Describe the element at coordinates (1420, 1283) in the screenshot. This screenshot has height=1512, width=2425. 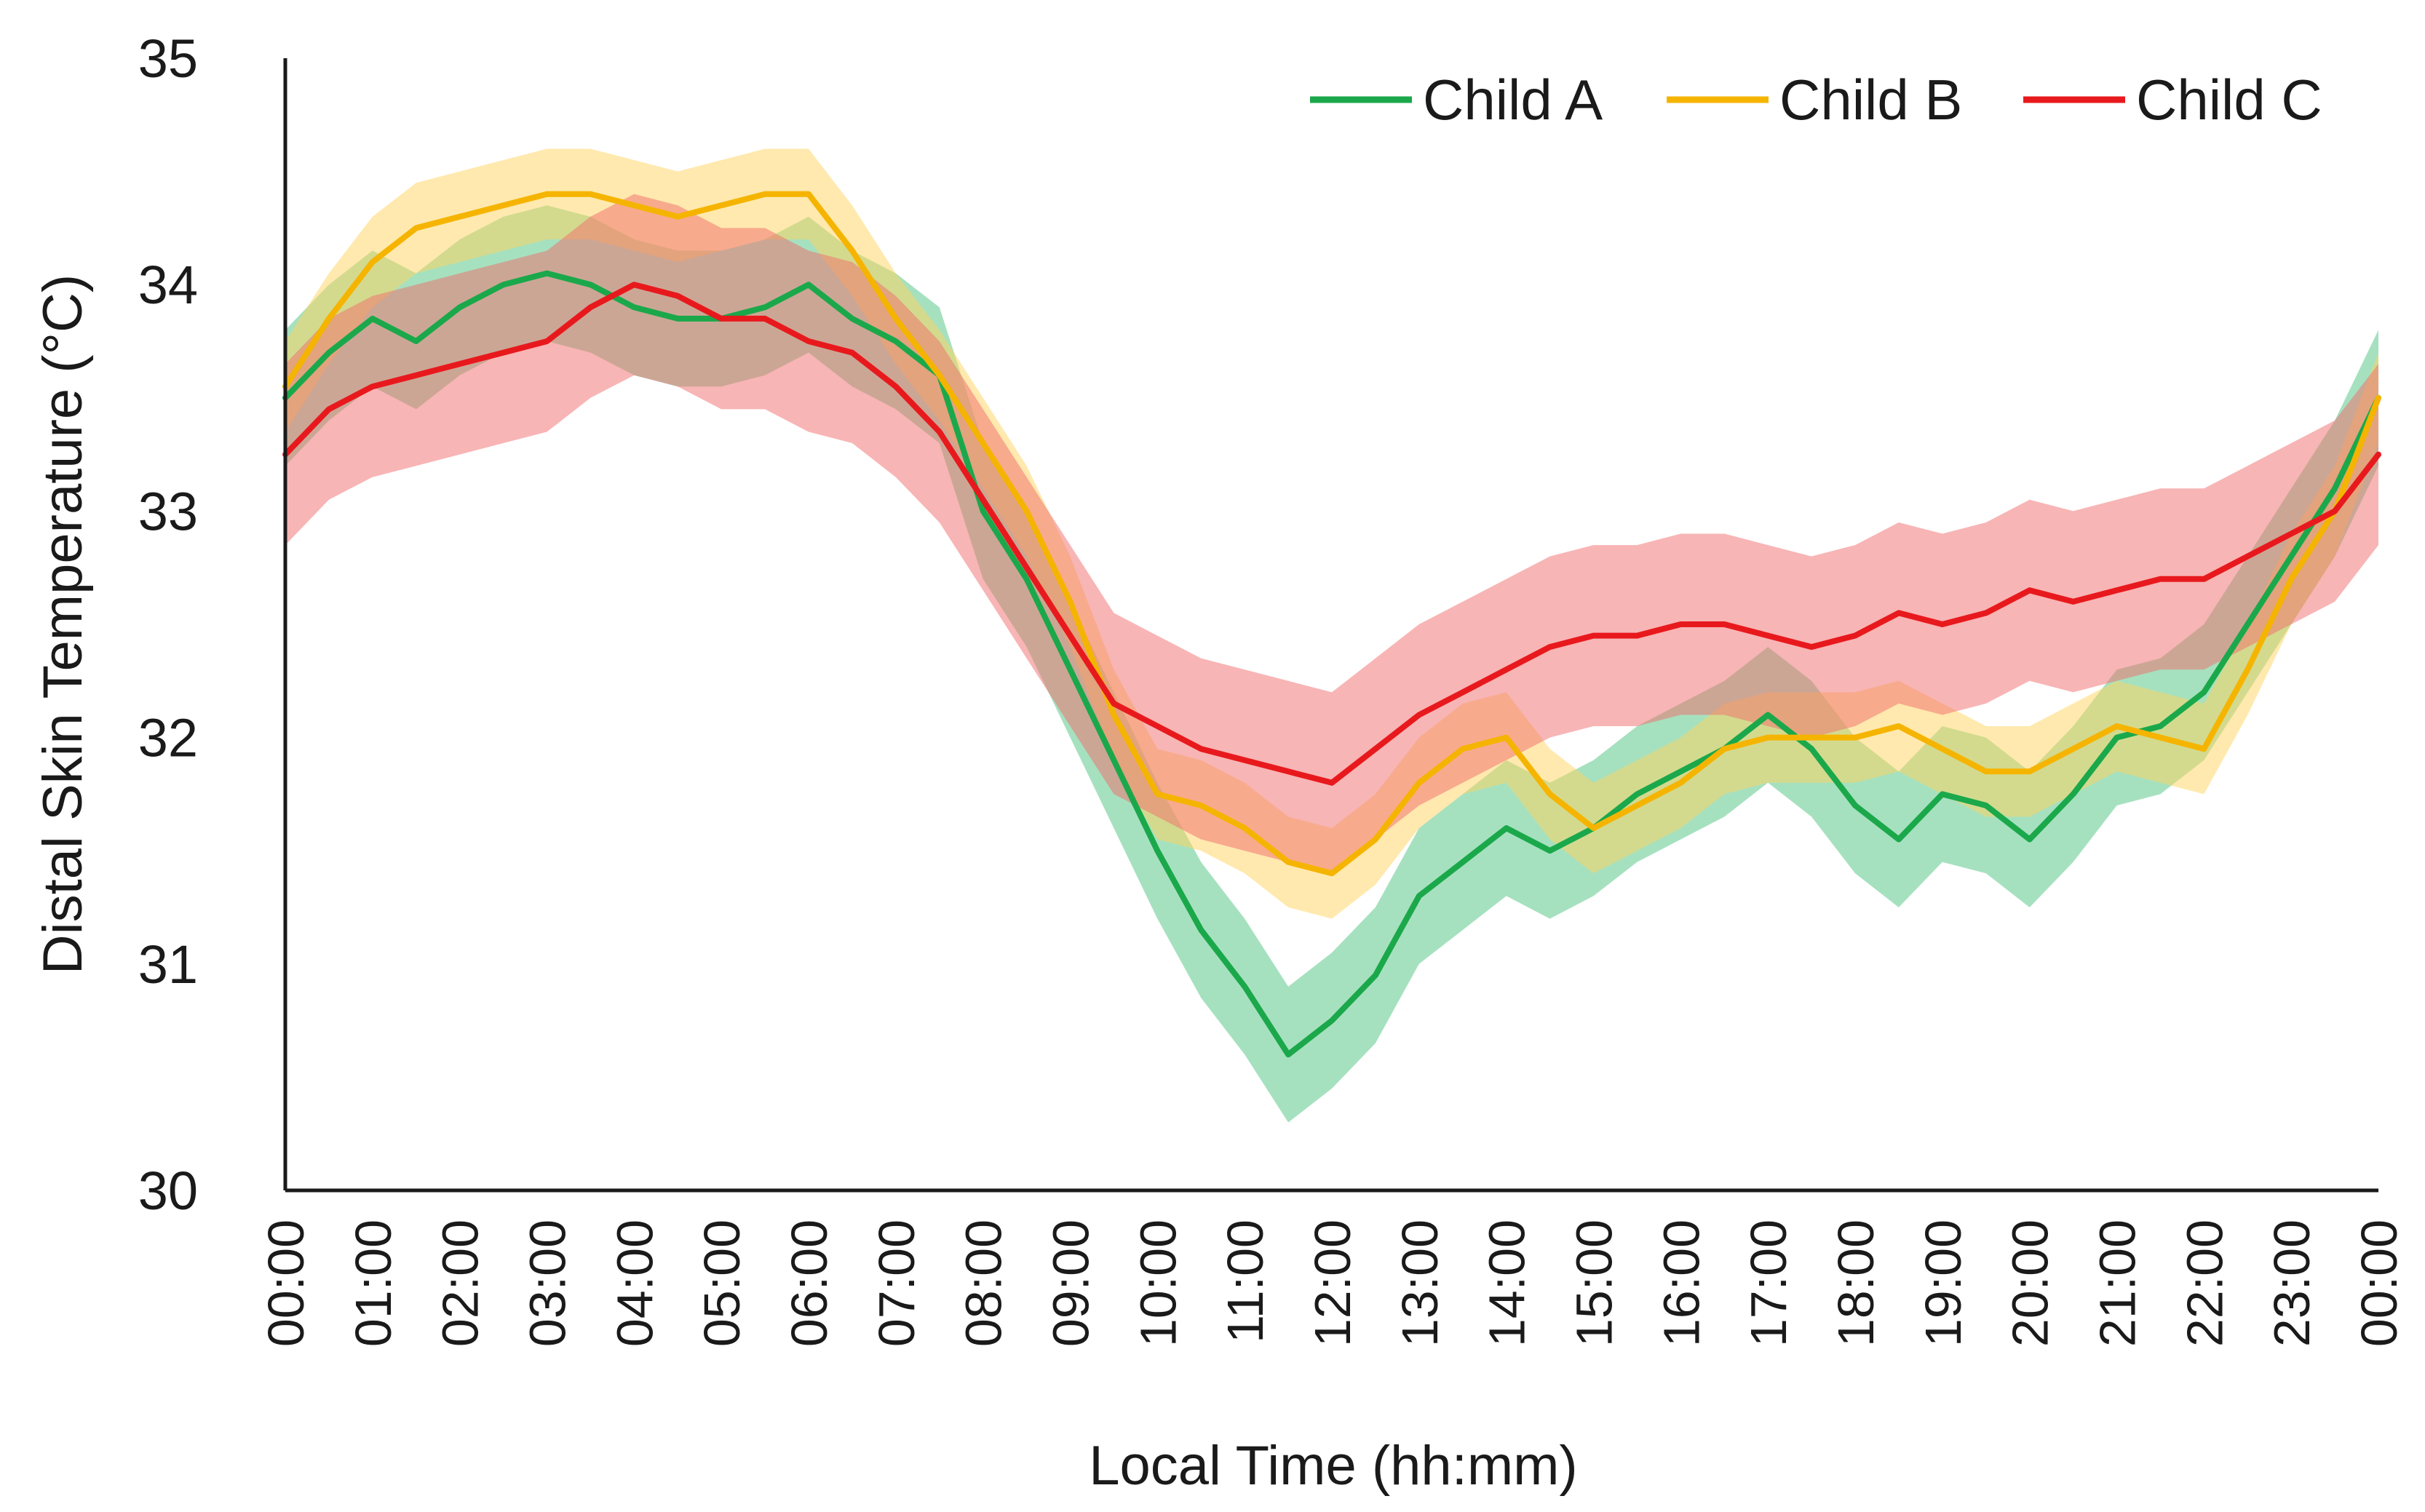
I see `x-tick-label: 13:00` at that location.